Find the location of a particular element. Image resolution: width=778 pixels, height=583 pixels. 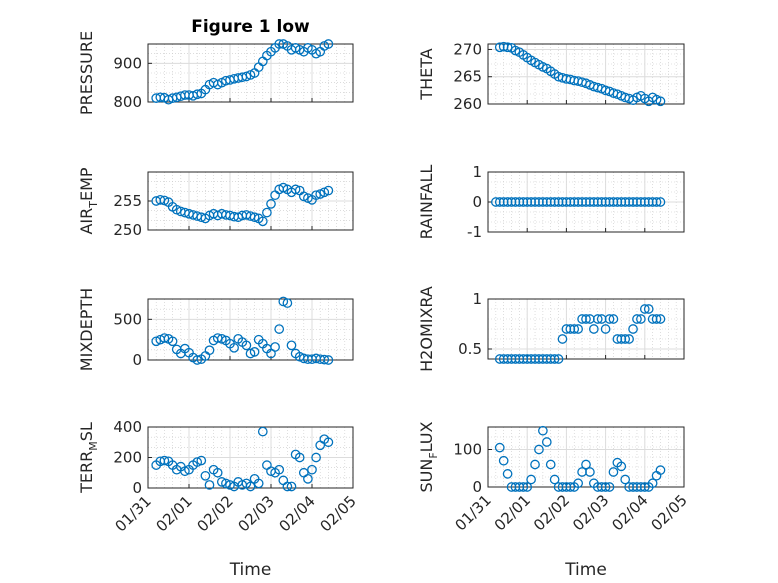

y-axis-label: PRESSURE is located at coordinates (86, 73).